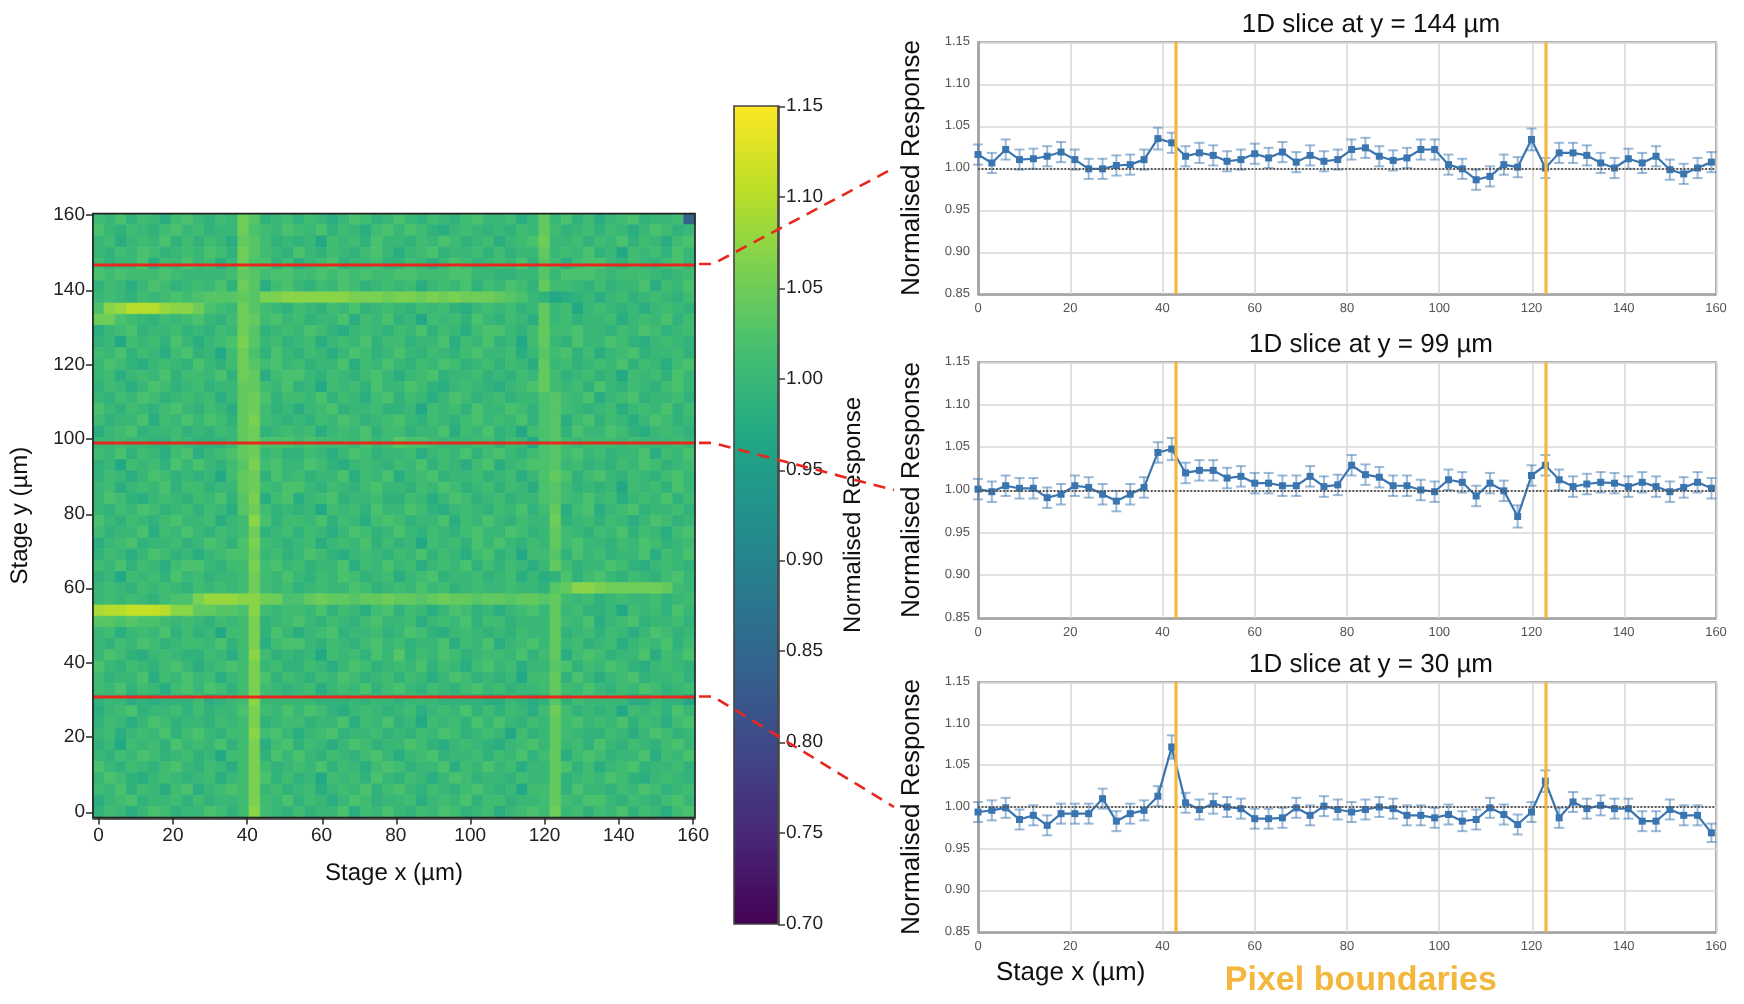  I want to click on y-tick-label: 100, so click(69, 439).